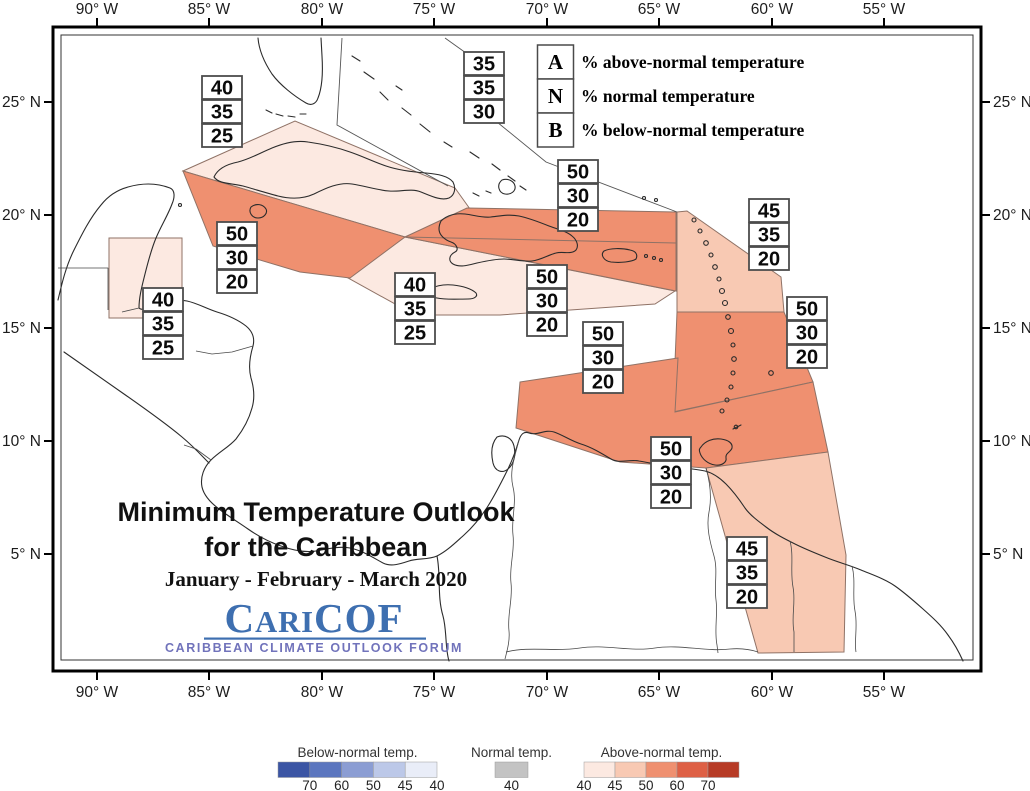 This screenshot has height=791, width=1030. What do you see at coordinates (547, 9) in the screenshot?
I see `lon-label-top: 70° W` at bounding box center [547, 9].